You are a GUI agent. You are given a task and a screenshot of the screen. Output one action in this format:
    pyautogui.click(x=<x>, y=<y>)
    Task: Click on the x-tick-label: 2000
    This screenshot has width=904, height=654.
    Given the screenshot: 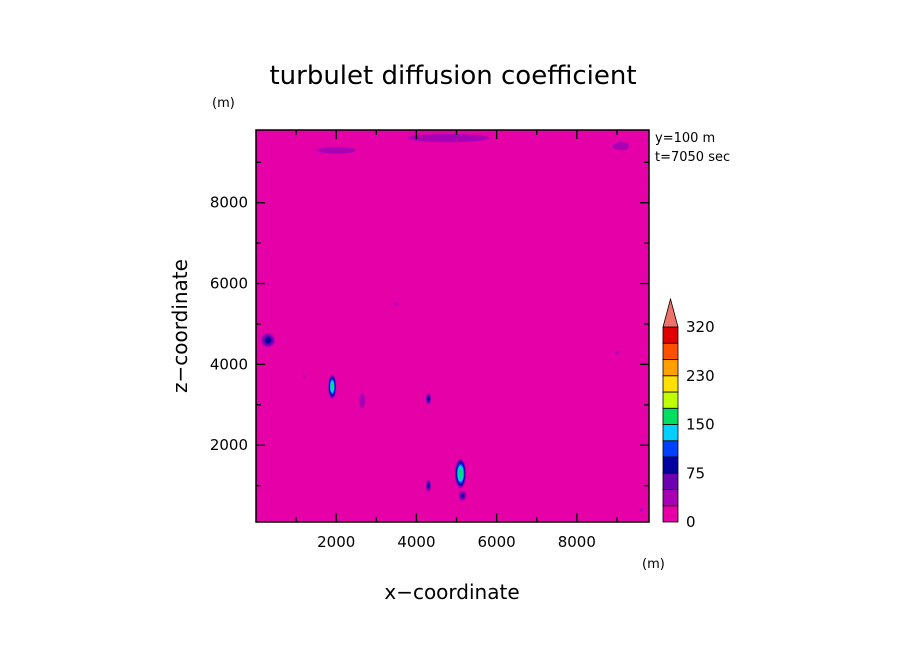 What is the action you would take?
    pyautogui.click(x=336, y=542)
    